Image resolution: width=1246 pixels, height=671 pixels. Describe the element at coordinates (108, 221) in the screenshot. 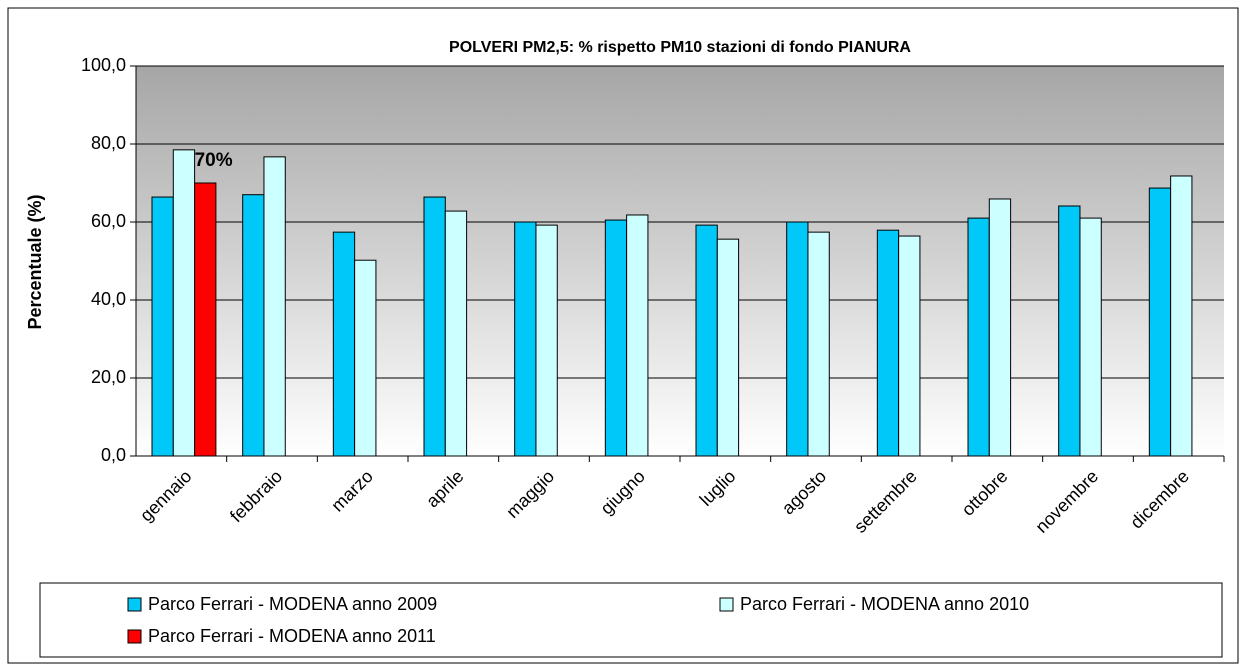

I see `y-tick-label: 60,0` at that location.